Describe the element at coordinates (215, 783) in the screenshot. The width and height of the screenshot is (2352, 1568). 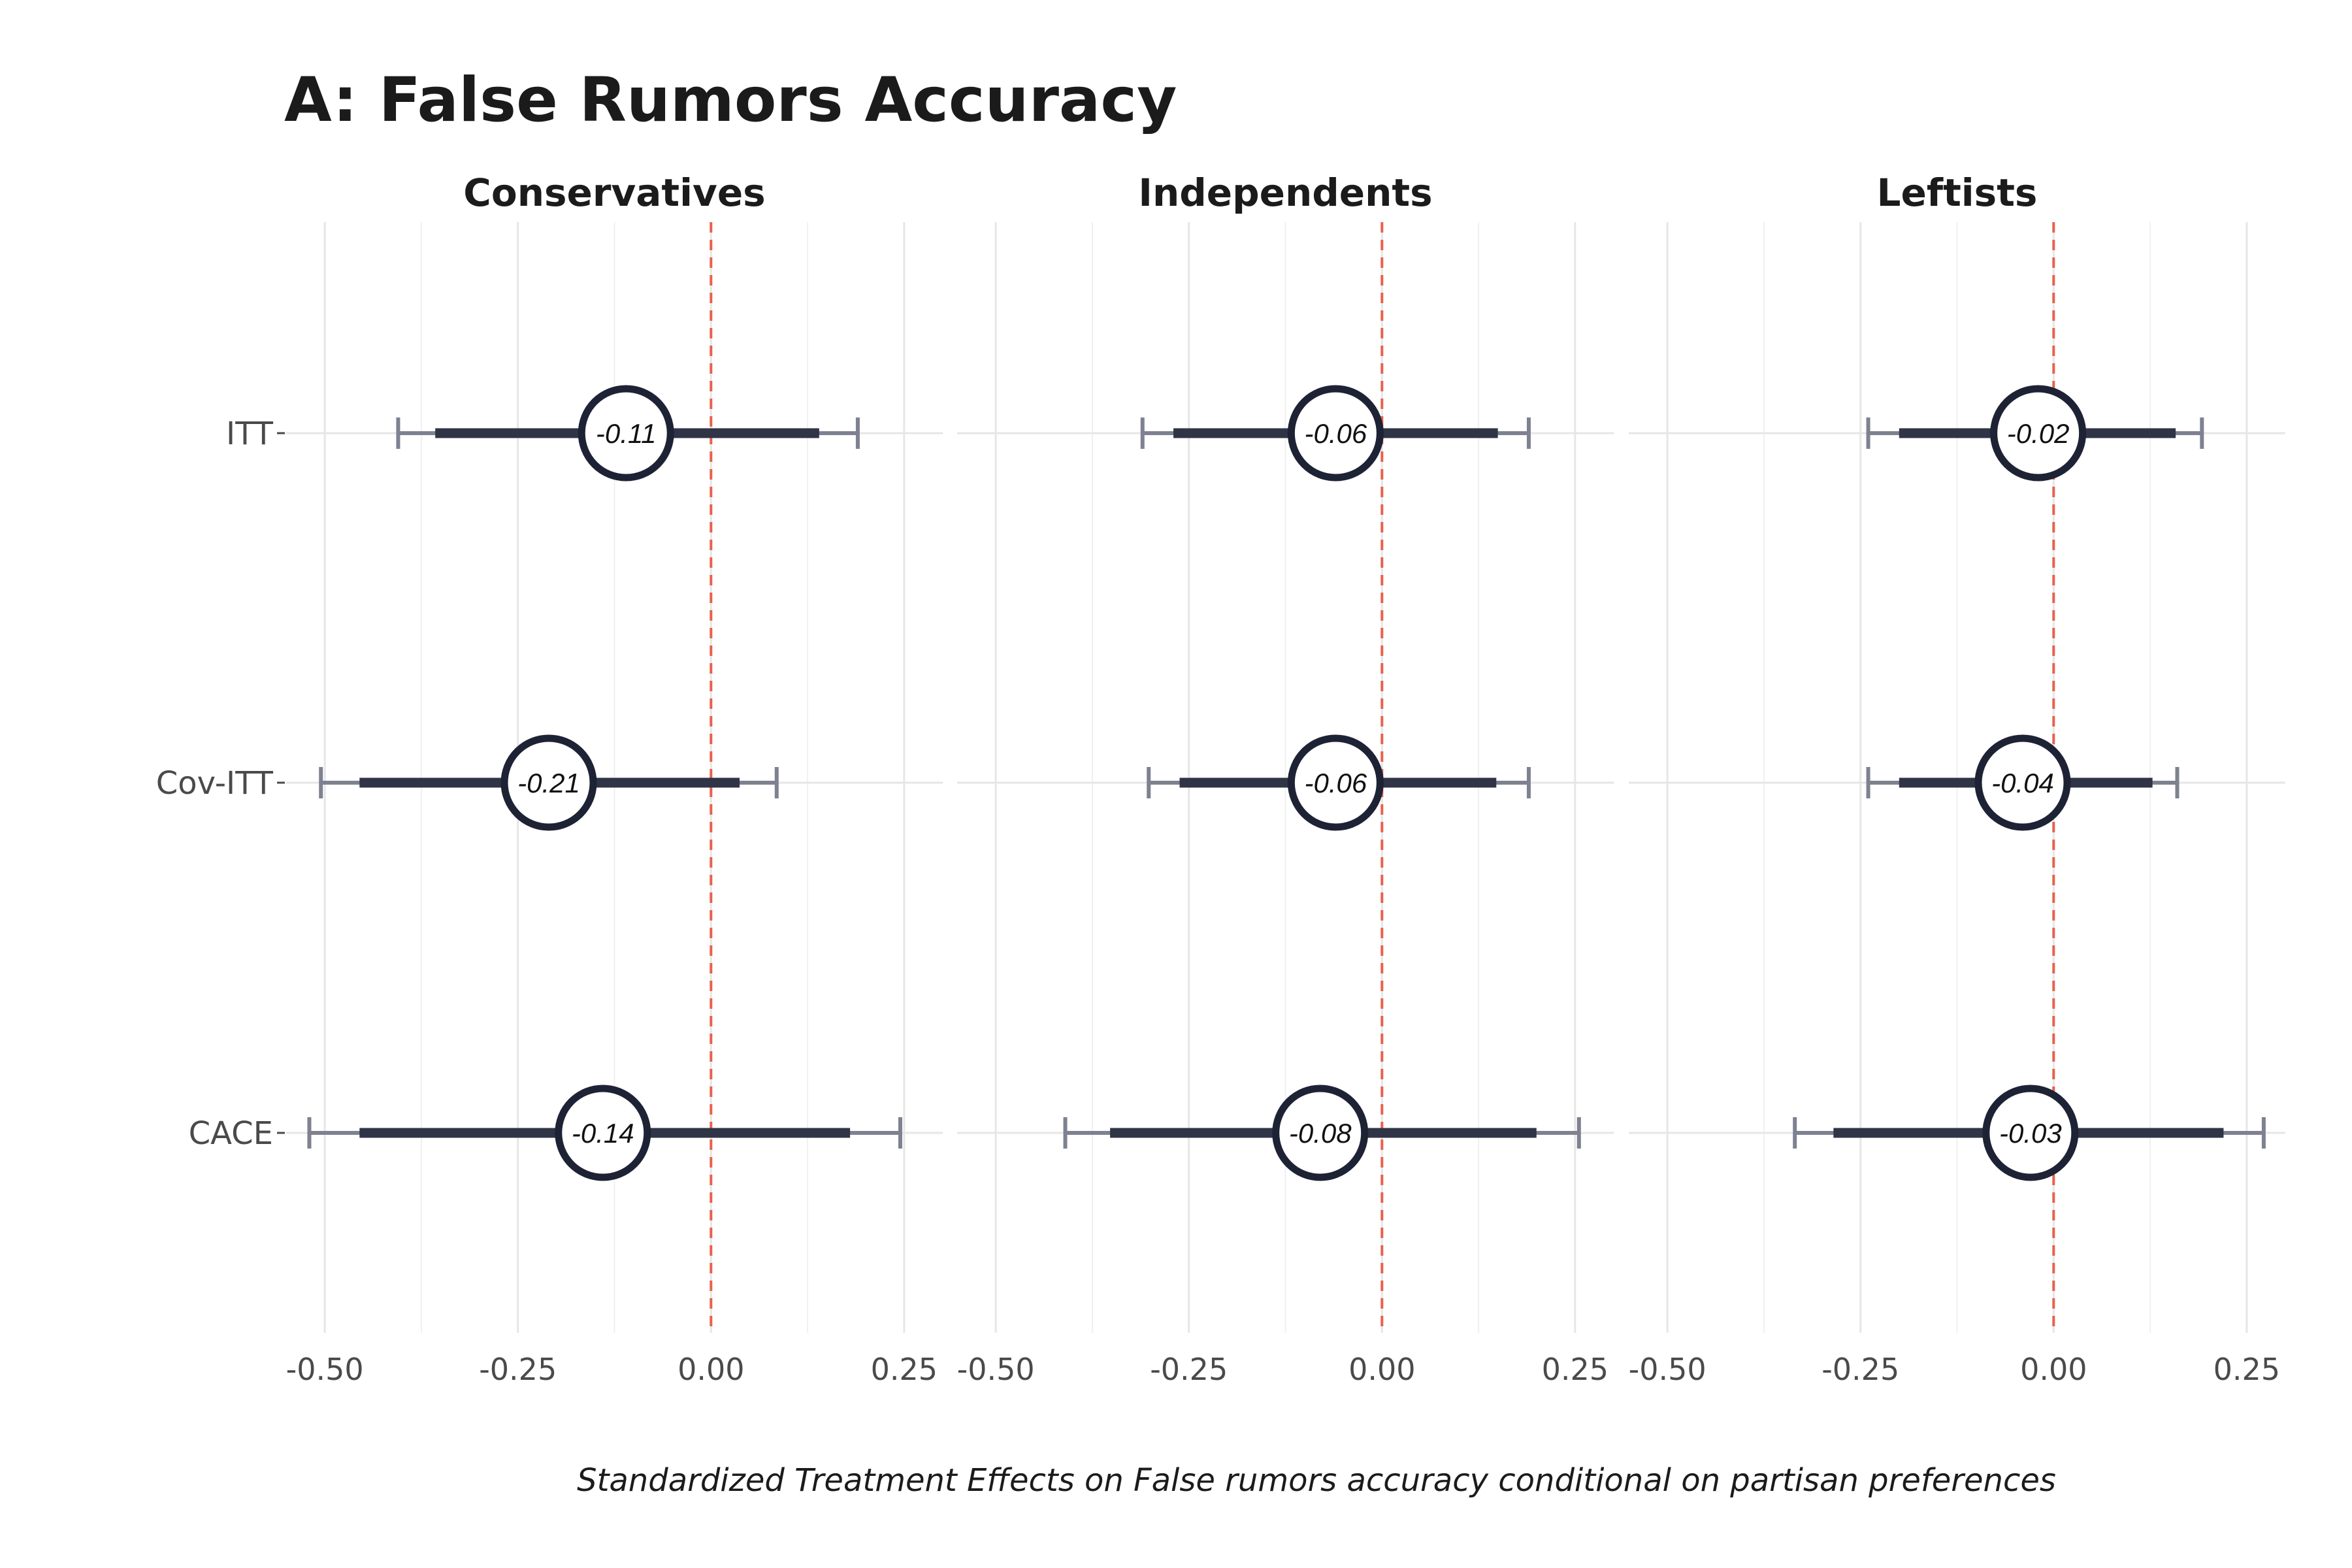
I see `y-category-label: Cov-ITT` at that location.